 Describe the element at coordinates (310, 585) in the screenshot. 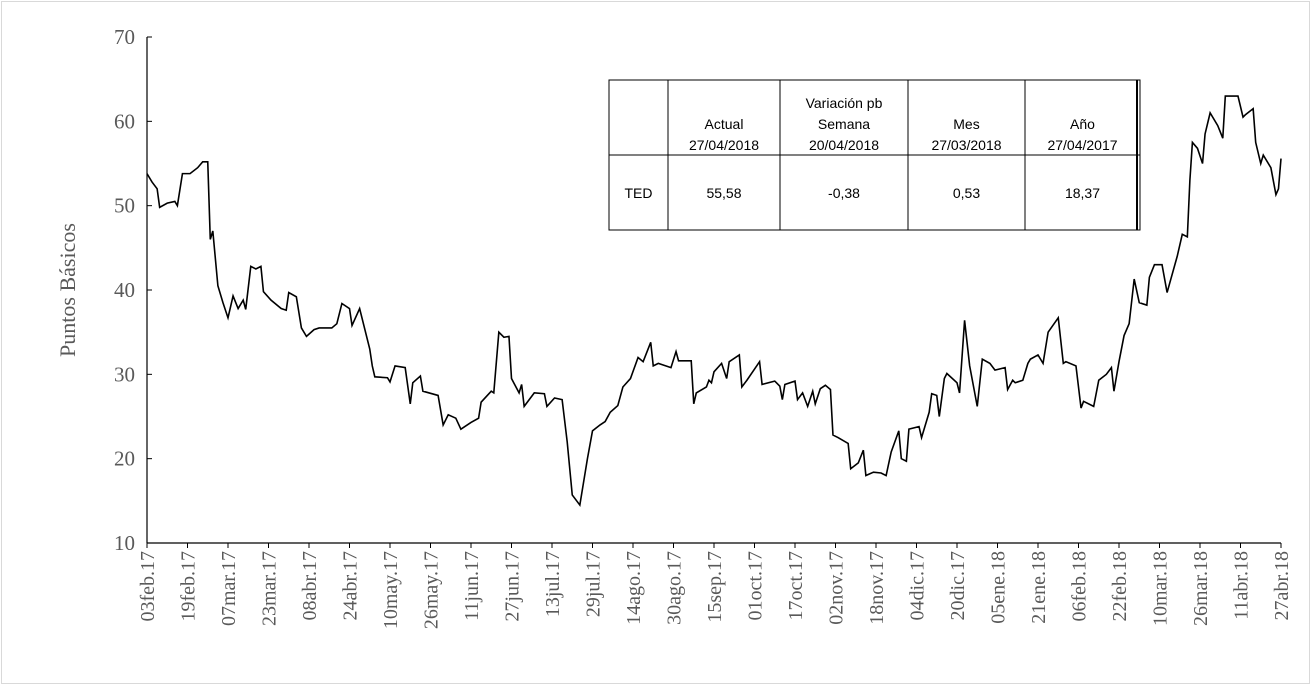

I see `x-tick-label: 08abr.17` at that location.